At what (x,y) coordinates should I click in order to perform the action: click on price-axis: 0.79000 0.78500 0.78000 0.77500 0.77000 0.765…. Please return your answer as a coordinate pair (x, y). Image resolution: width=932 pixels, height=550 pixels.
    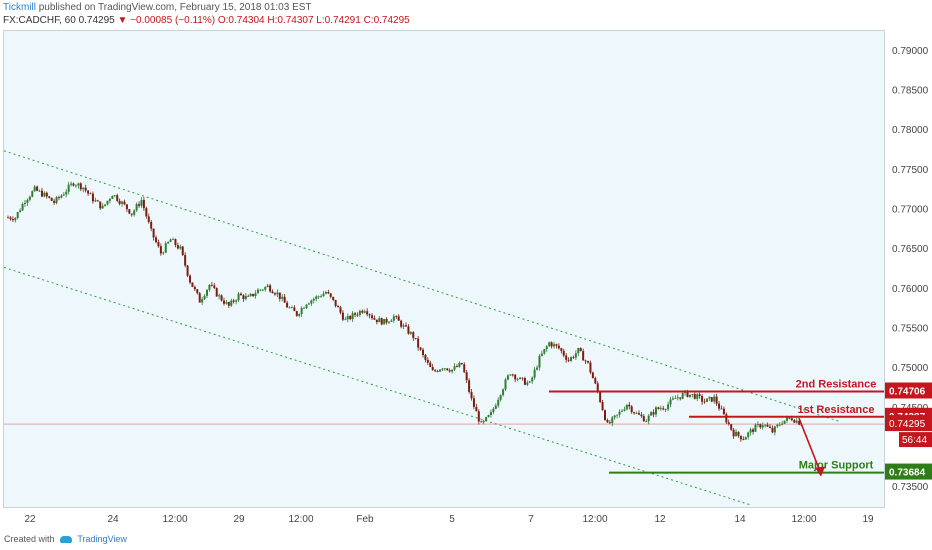
    Looking at the image, I should click on (908, 269).